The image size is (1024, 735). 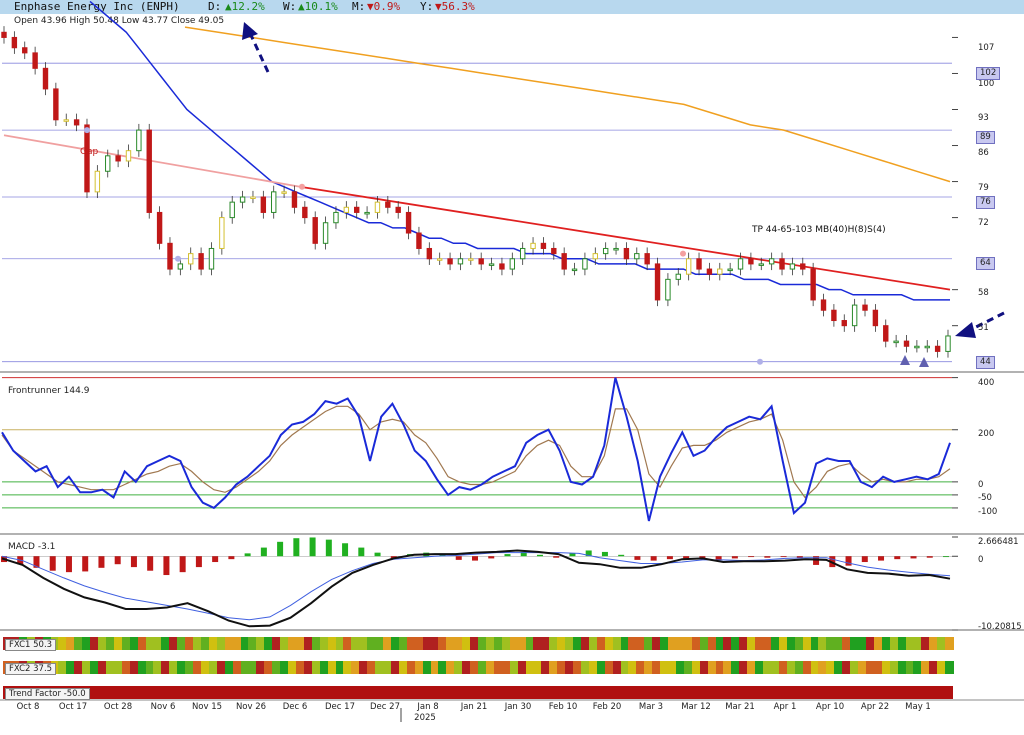 I want to click on y-tick-label: 72, so click(x=983, y=223).